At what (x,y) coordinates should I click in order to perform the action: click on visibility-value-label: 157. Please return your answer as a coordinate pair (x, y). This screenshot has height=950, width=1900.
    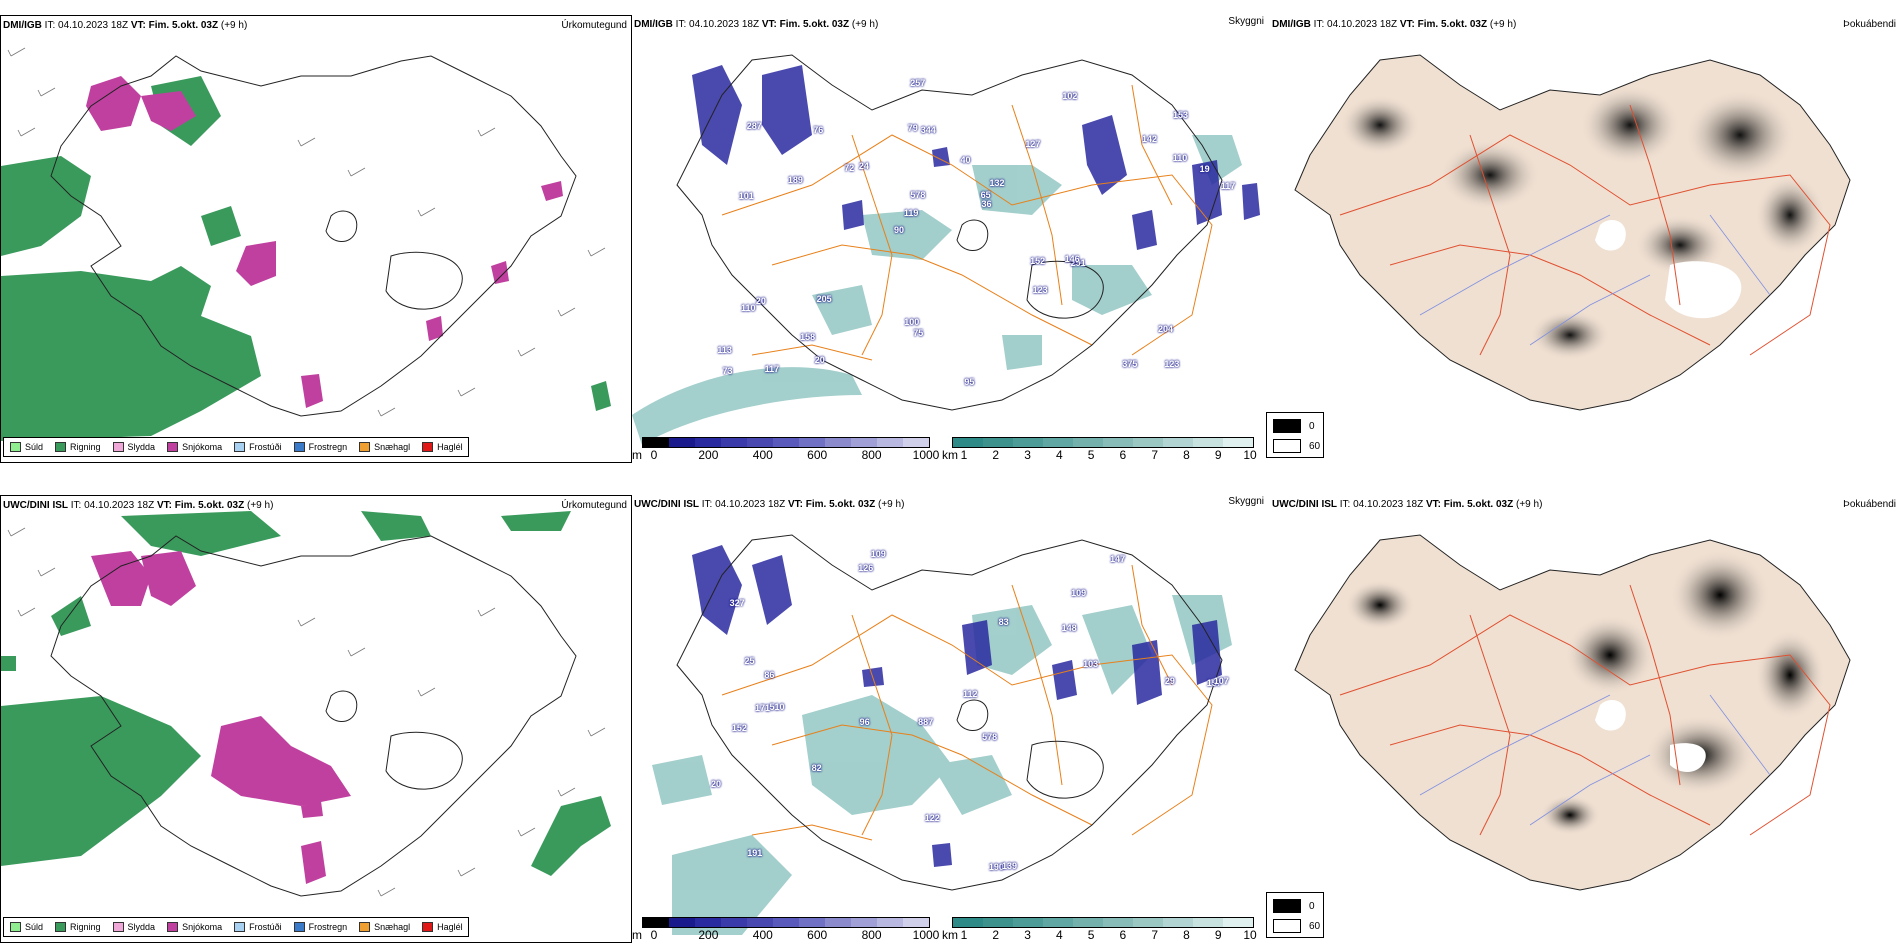
    Looking at the image, I should click on (1214, 683).